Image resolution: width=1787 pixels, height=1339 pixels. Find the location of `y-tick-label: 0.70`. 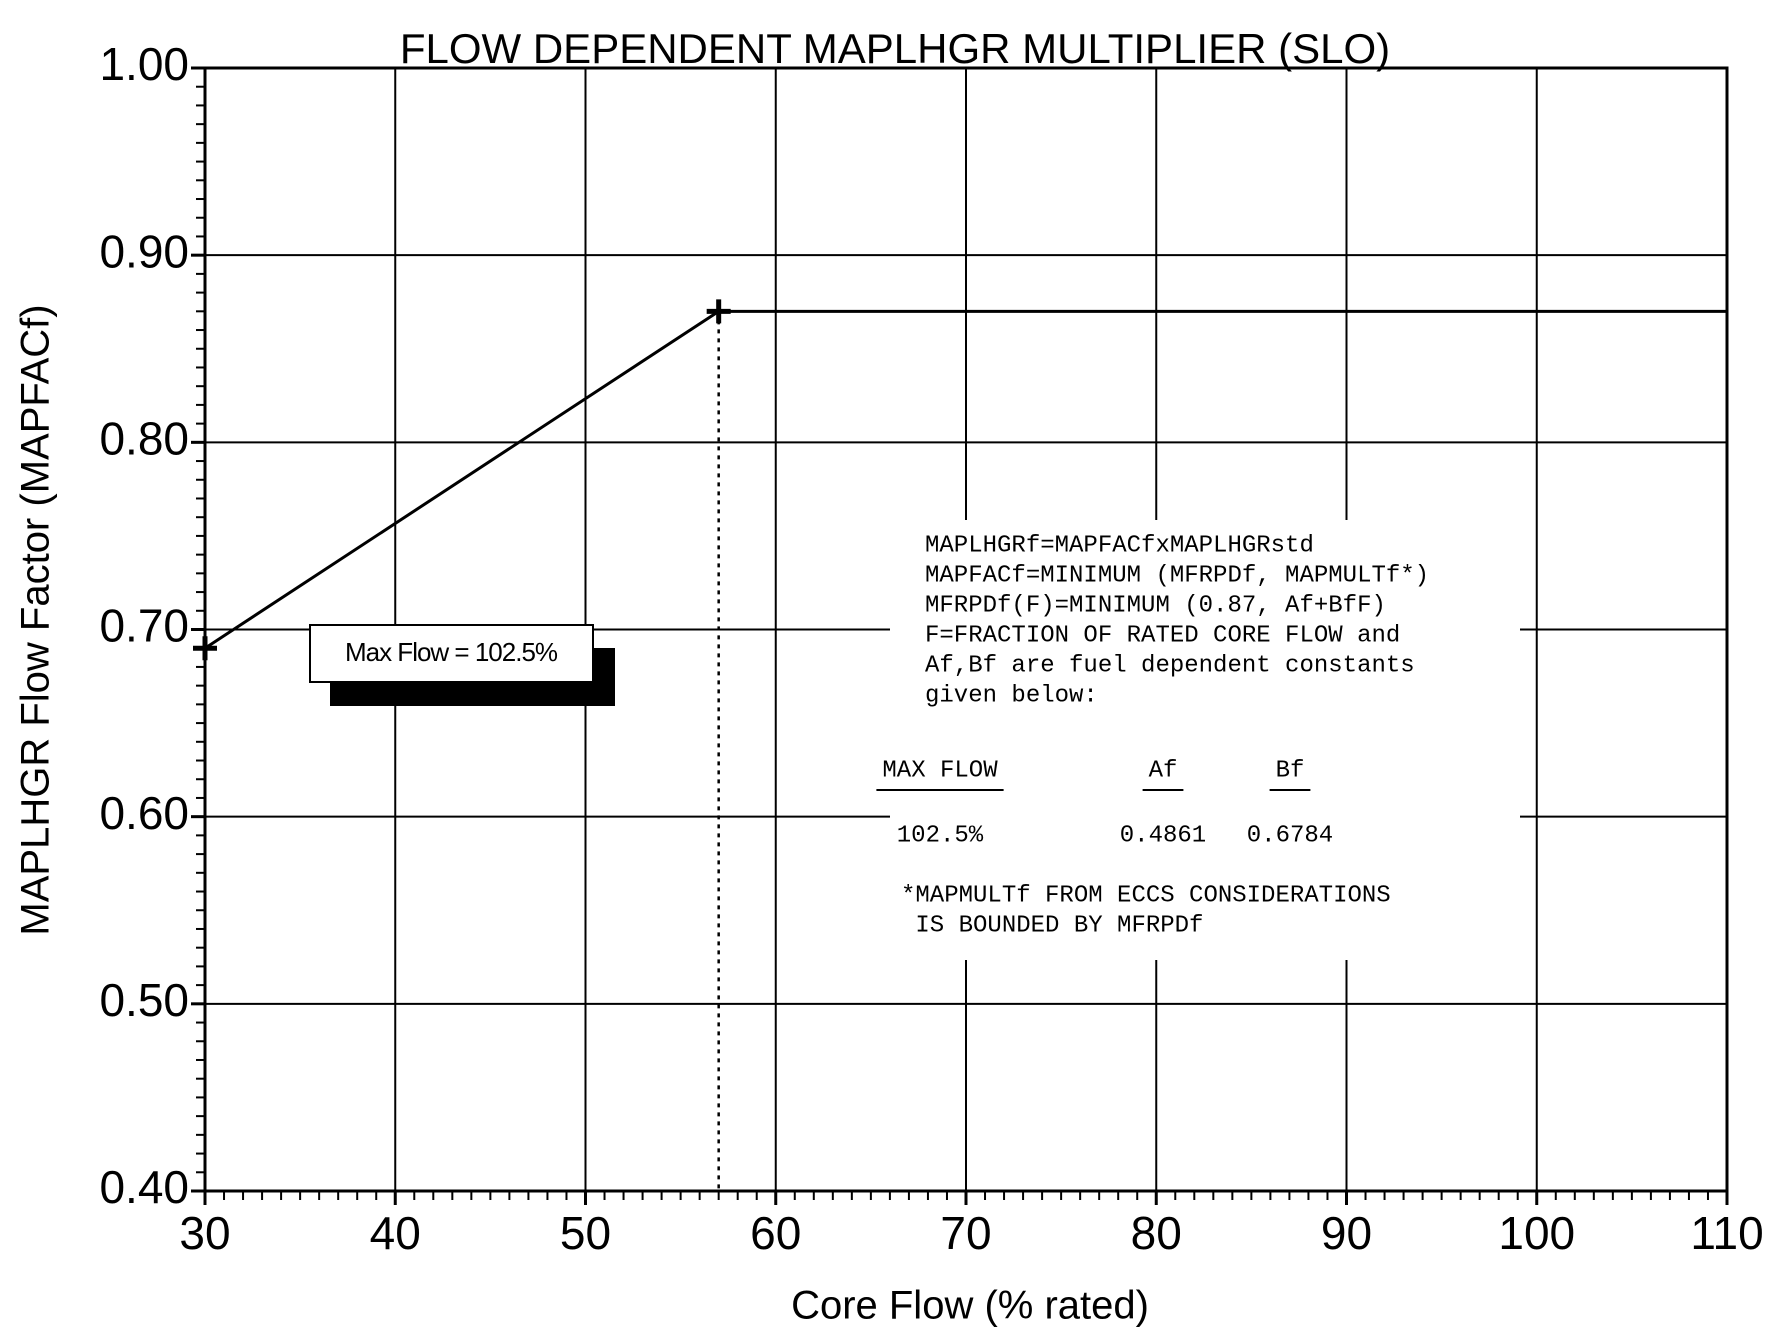

y-tick-label: 0.70 is located at coordinates (144, 626).